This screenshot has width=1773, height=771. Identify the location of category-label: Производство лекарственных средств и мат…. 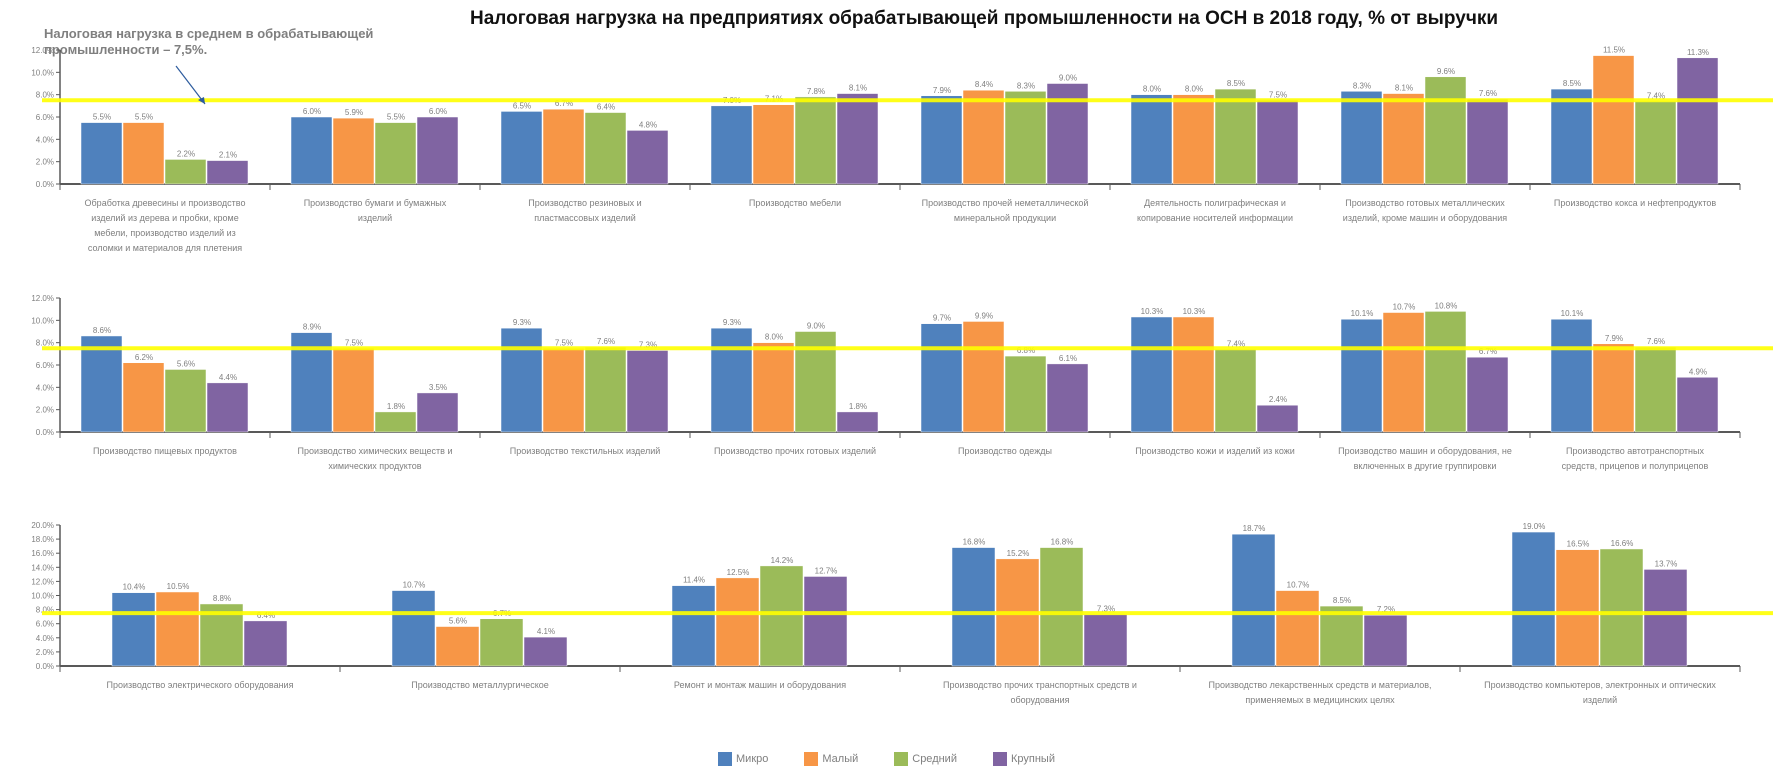
(1320, 692).